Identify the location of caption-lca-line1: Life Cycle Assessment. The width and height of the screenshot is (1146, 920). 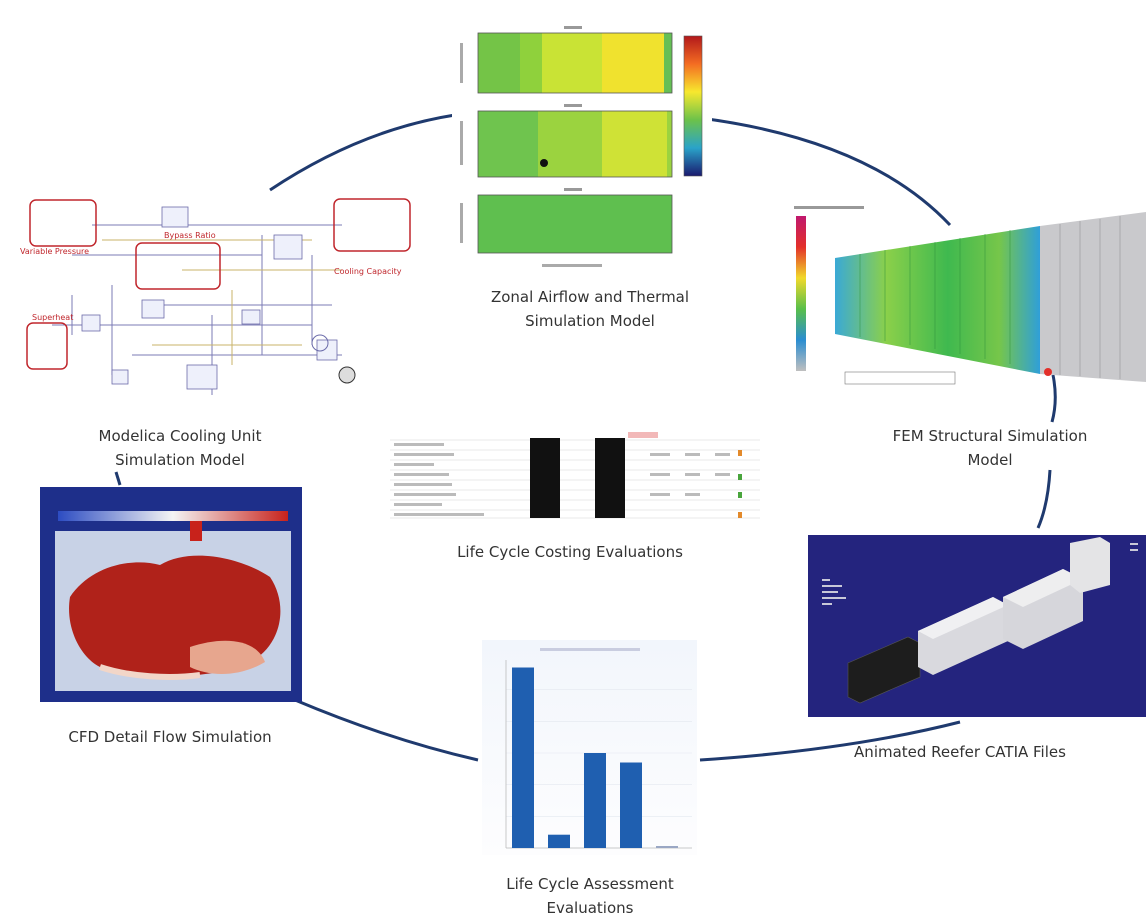
(590, 884).